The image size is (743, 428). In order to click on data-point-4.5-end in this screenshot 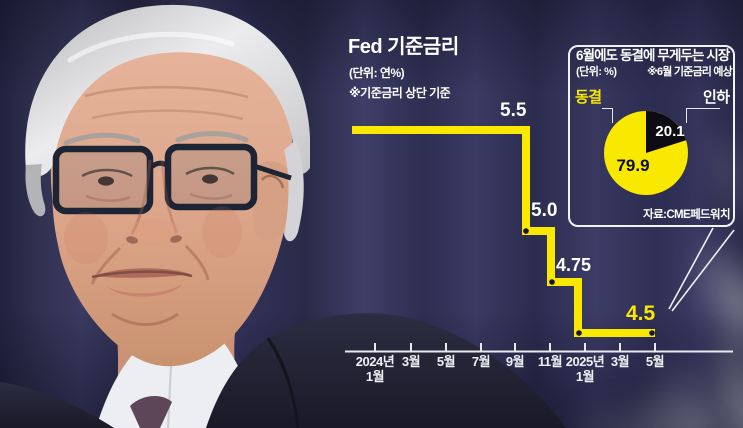, I will do `click(652, 333)`.